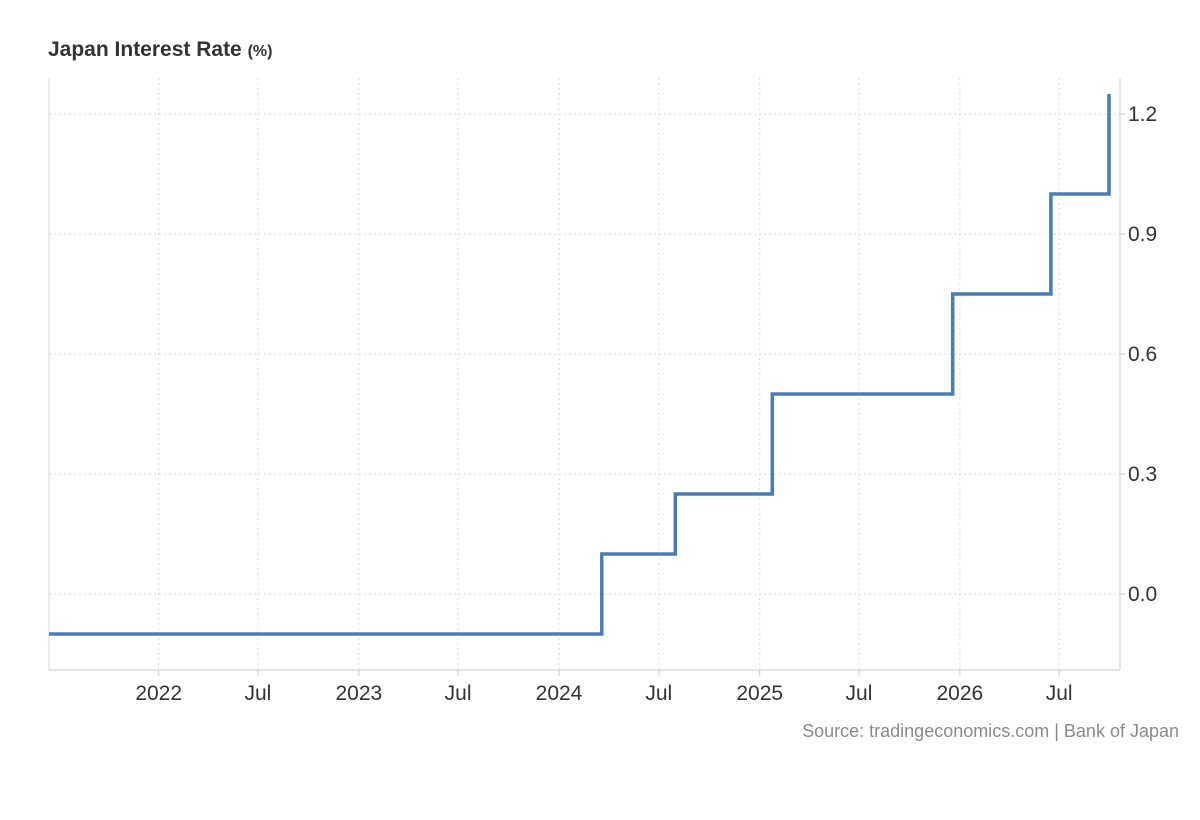 This screenshot has height=820, width=1200. Describe the element at coordinates (1142, 114) in the screenshot. I see `y-tick-label: 1.2` at that location.